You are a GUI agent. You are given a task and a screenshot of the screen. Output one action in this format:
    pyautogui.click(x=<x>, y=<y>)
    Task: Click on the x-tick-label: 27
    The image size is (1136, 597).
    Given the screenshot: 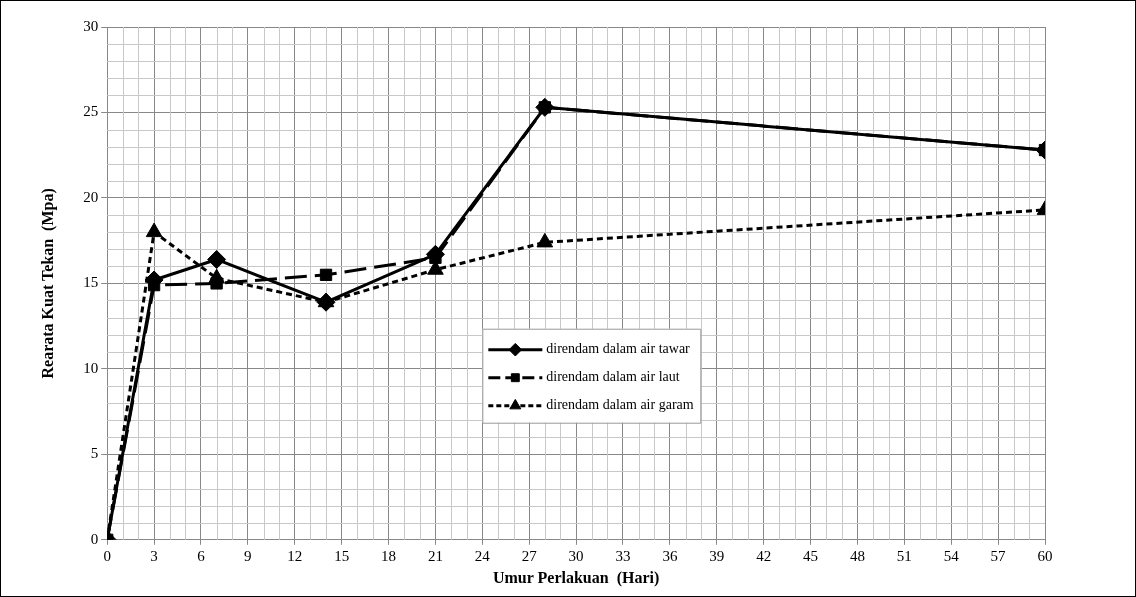 What is the action you would take?
    pyautogui.click(x=529, y=555)
    